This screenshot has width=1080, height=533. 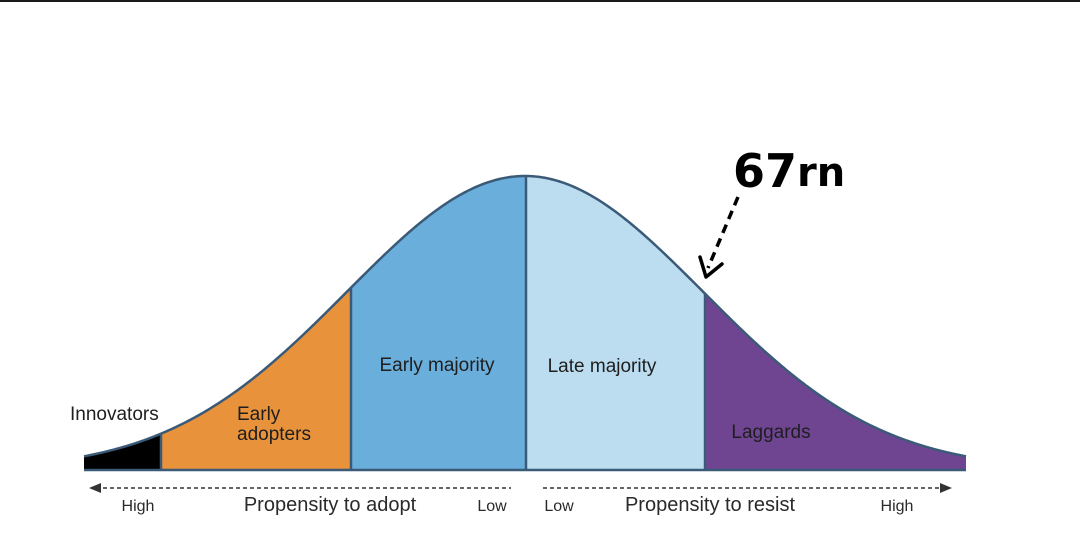 What do you see at coordinates (821, 173) in the screenshot?
I see `annotation-text: rn` at bounding box center [821, 173].